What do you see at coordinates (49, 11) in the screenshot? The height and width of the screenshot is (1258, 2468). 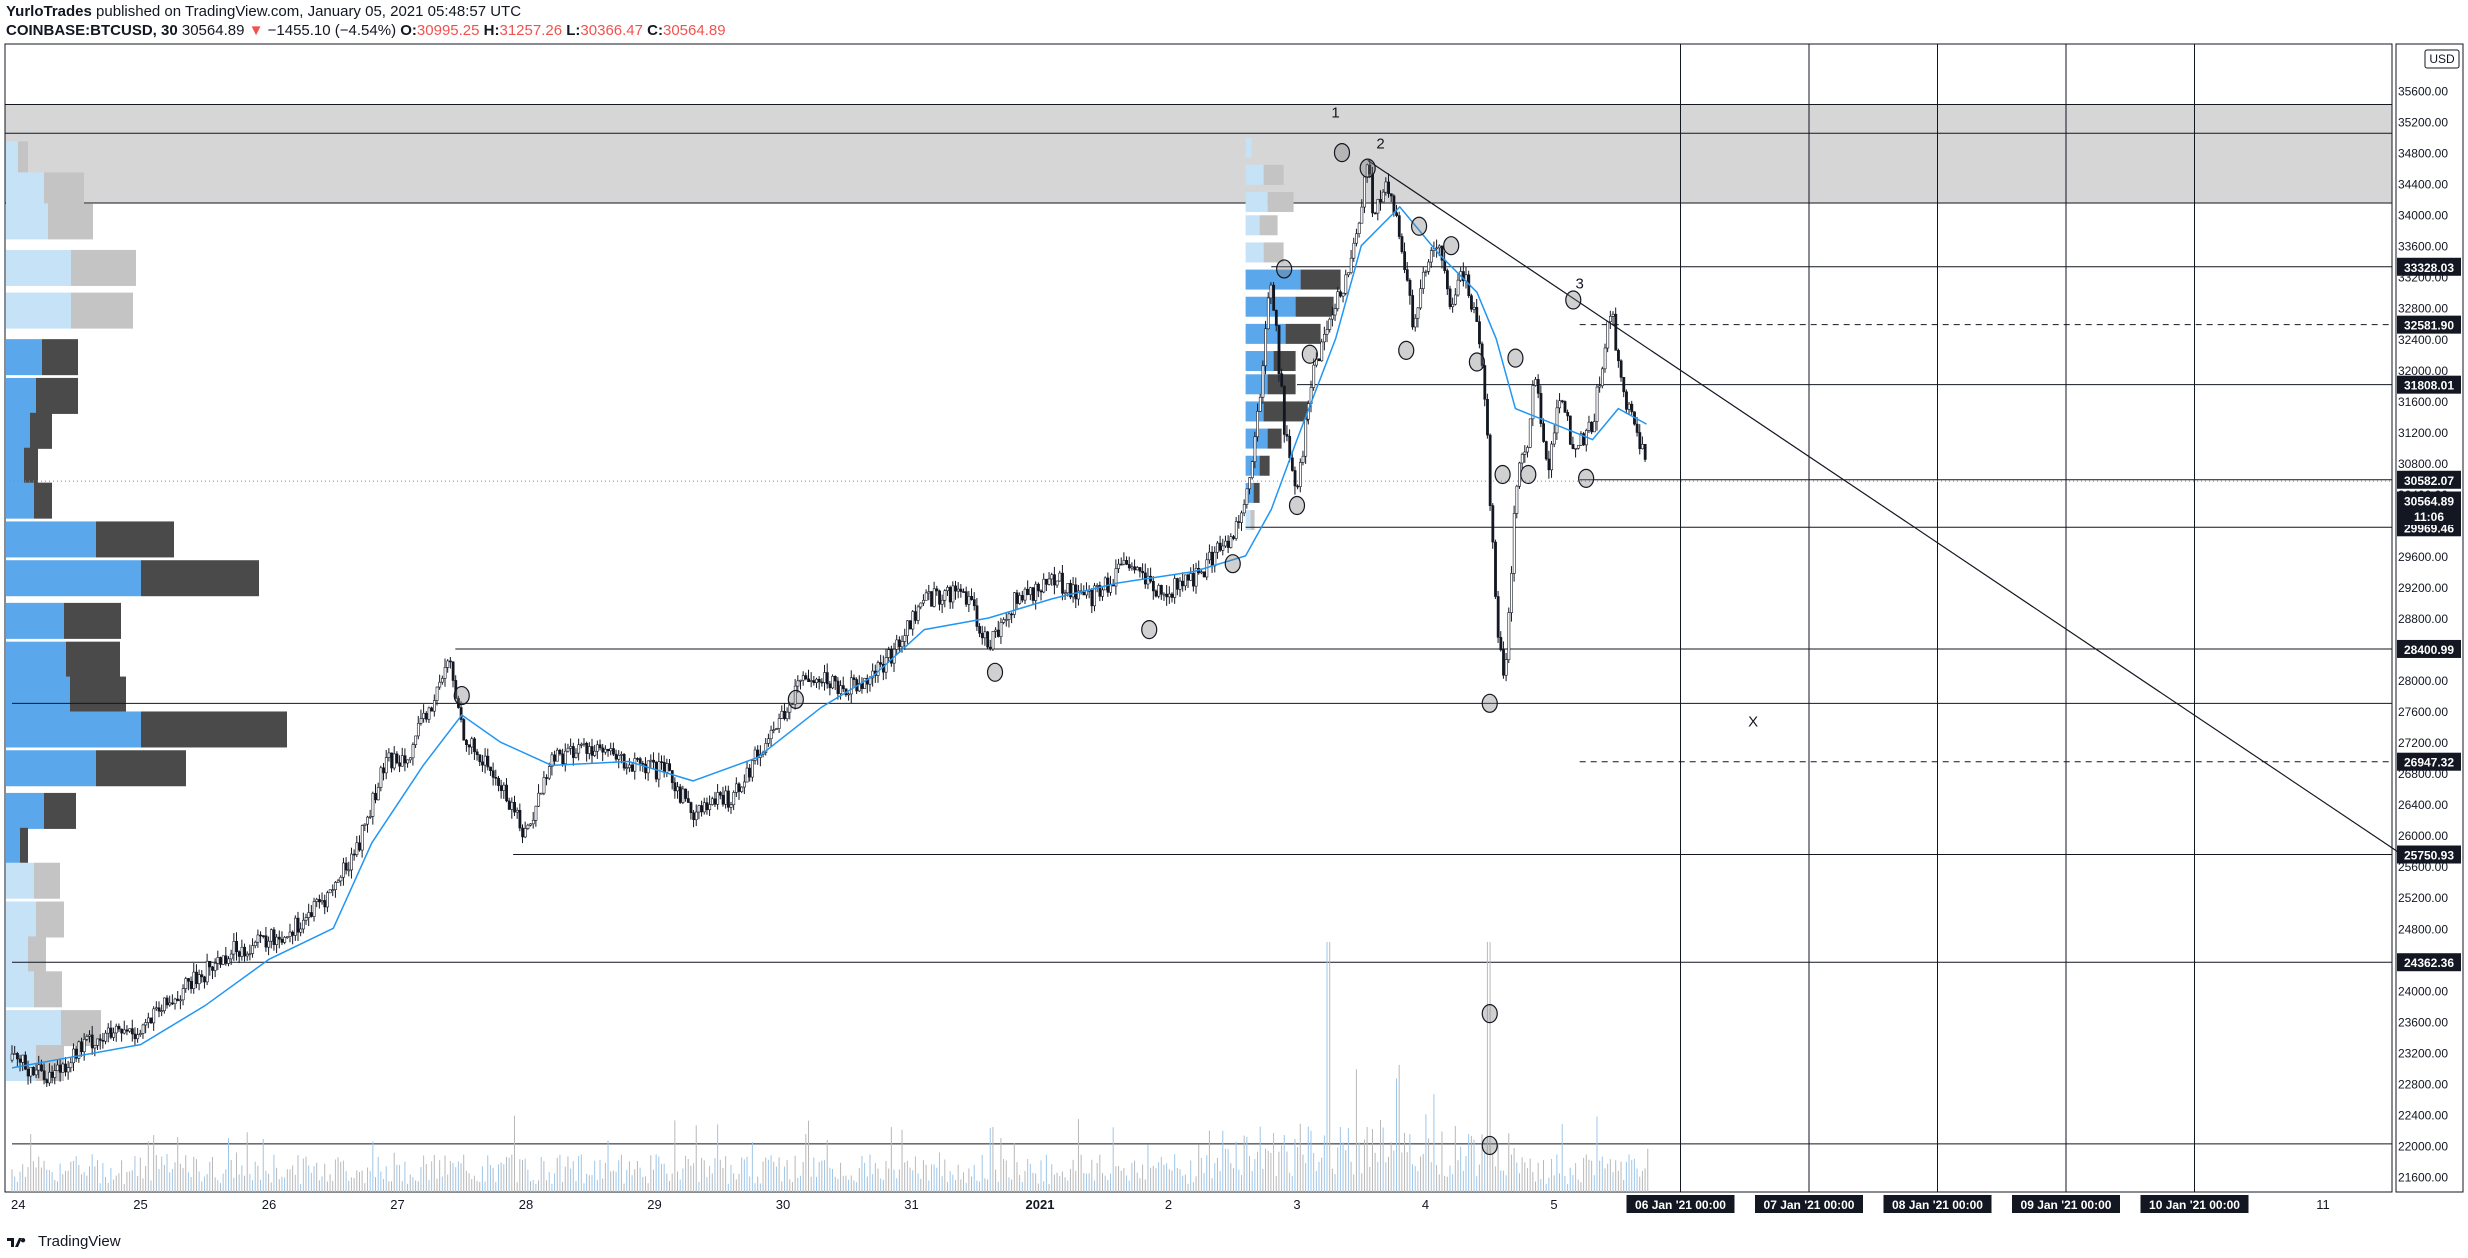 I see `author-name: YurloTrades` at bounding box center [49, 11].